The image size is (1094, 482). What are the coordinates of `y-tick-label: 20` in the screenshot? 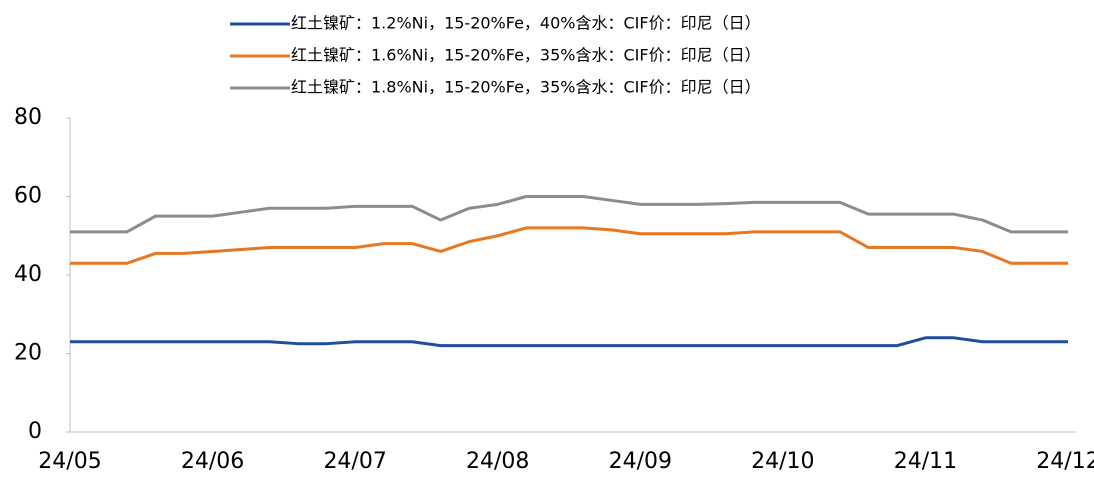 It's located at (28, 353).